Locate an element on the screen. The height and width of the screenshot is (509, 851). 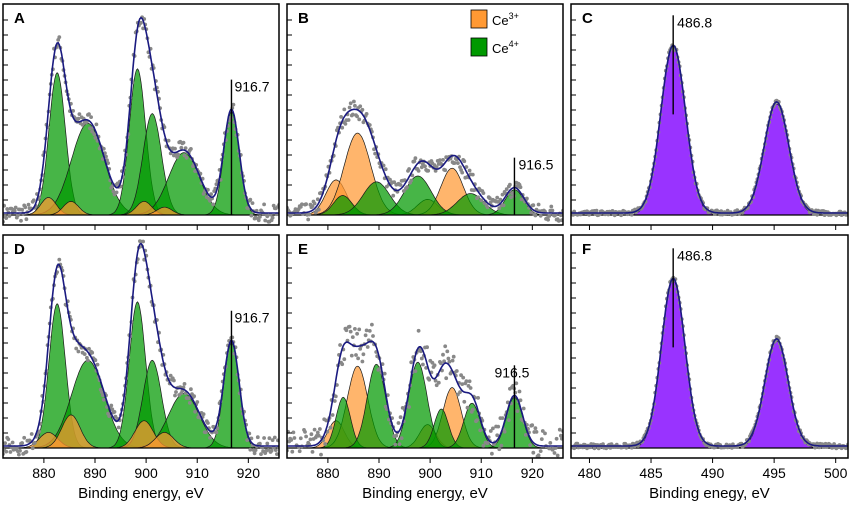
x-tick-label: 880 is located at coordinates (44, 473).